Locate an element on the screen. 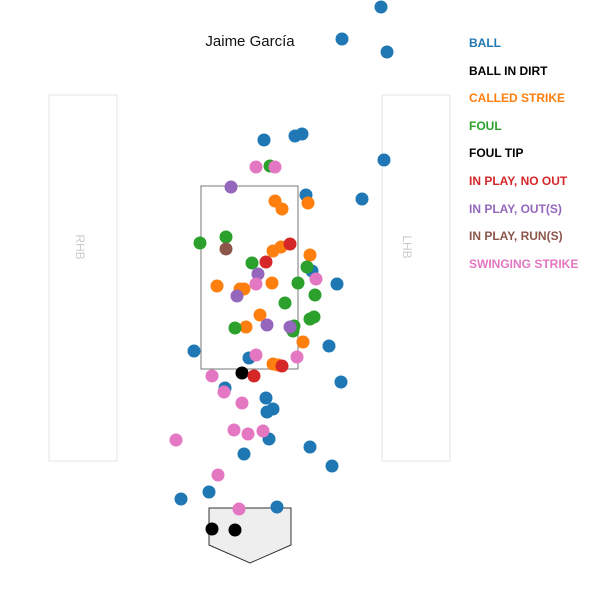 This screenshot has height=600, width=600. legend-item: FOUL is located at coordinates (485, 125).